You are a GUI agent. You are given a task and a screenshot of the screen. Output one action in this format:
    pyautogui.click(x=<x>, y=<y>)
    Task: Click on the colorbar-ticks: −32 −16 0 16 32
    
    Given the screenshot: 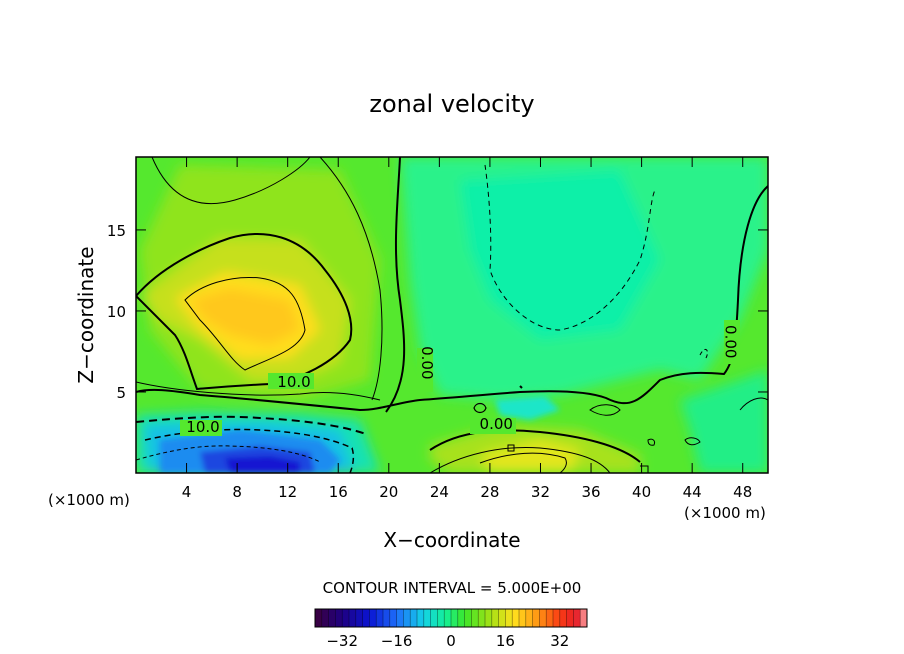 What is the action you would take?
    pyautogui.click(x=447, y=641)
    